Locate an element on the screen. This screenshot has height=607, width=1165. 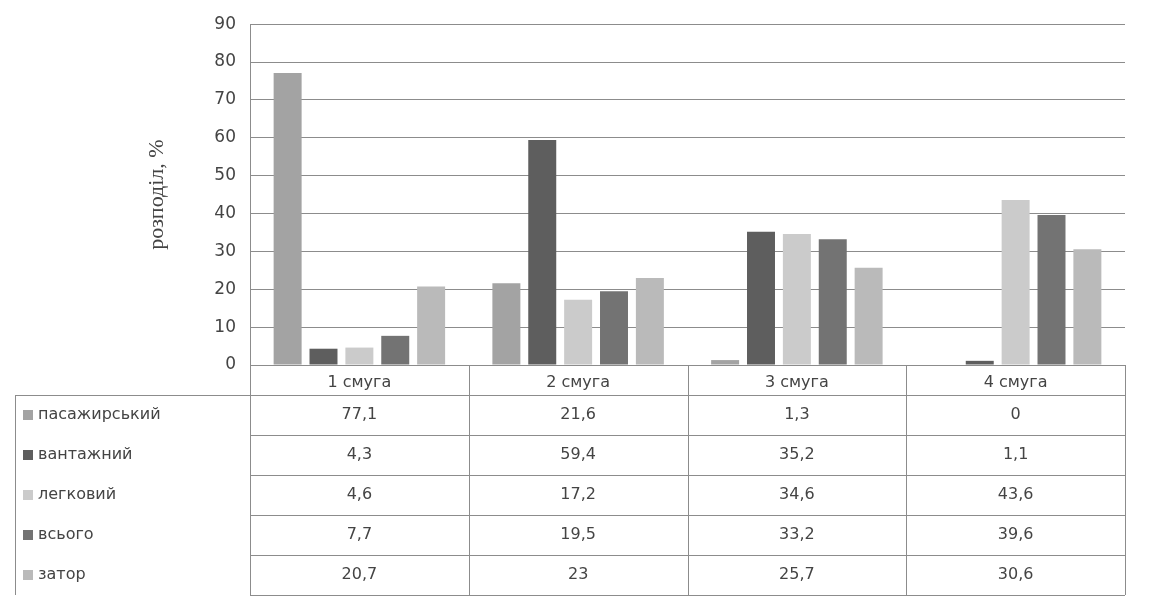
y-tick-label: 80 is located at coordinates (225, 60).